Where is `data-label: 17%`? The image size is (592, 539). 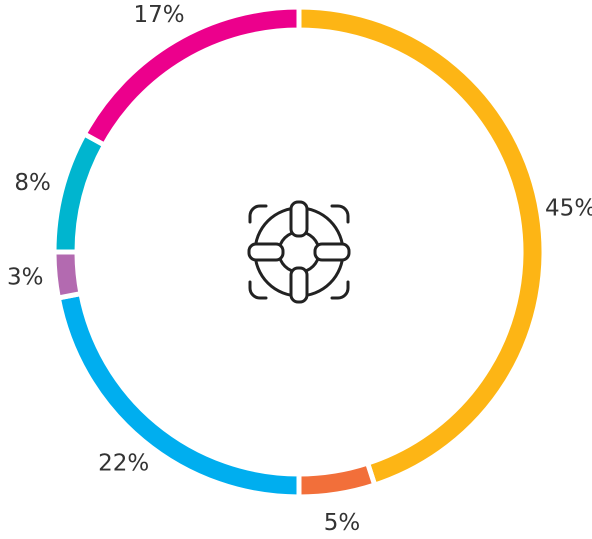 data-label: 17% is located at coordinates (158, 15).